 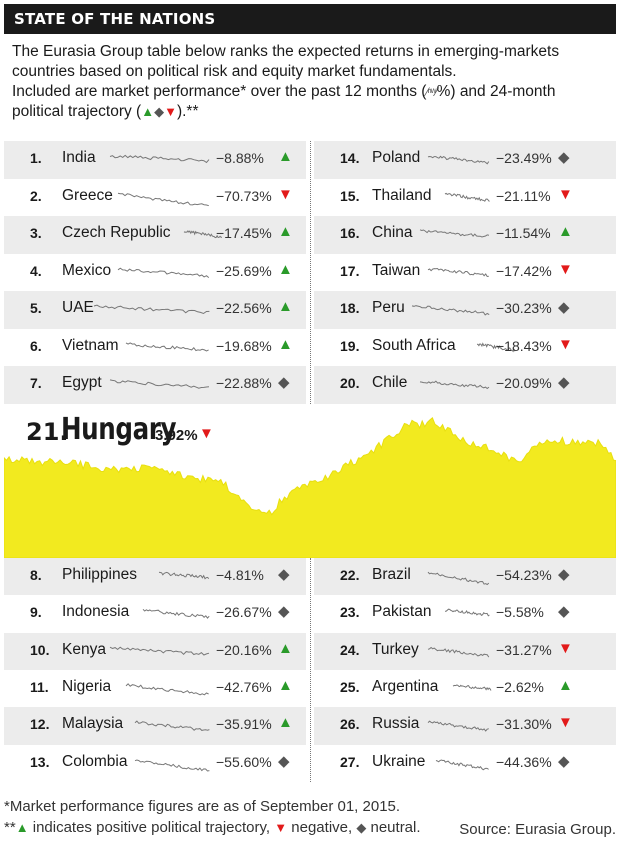 I want to click on row-country: Philippines, so click(x=99, y=574).